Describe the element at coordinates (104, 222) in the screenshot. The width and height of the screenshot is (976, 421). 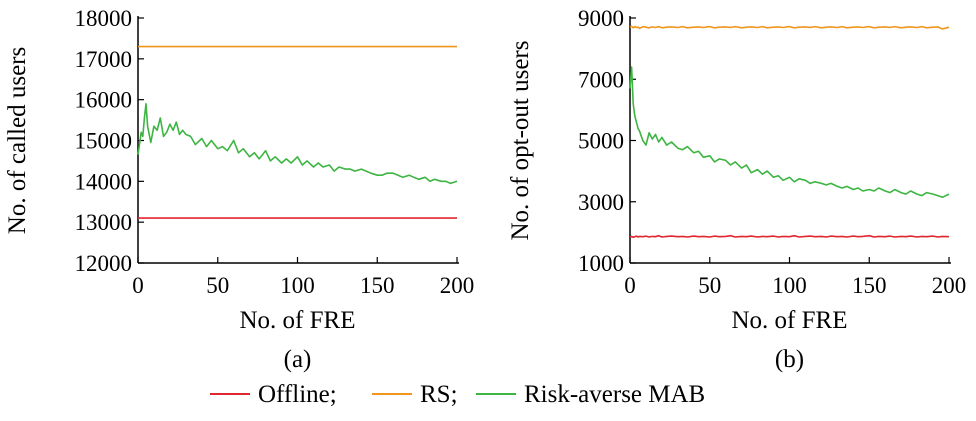
I see `y-tick-label: 13000` at that location.